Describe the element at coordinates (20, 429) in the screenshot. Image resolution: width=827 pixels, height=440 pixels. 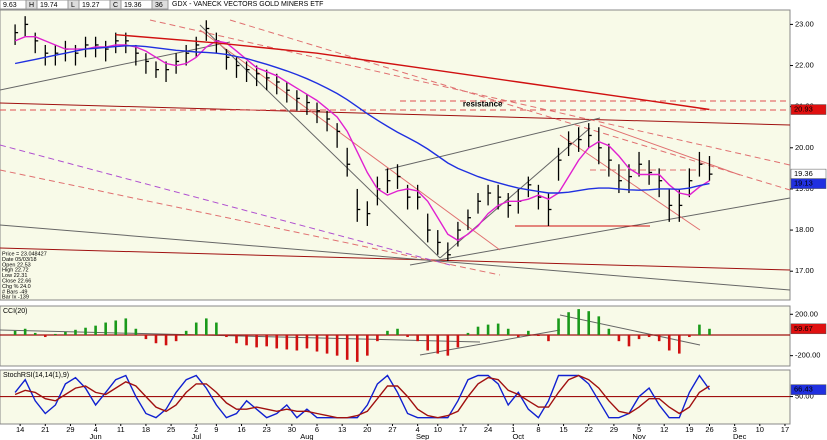
I see `x-tick-label: 14` at that location.